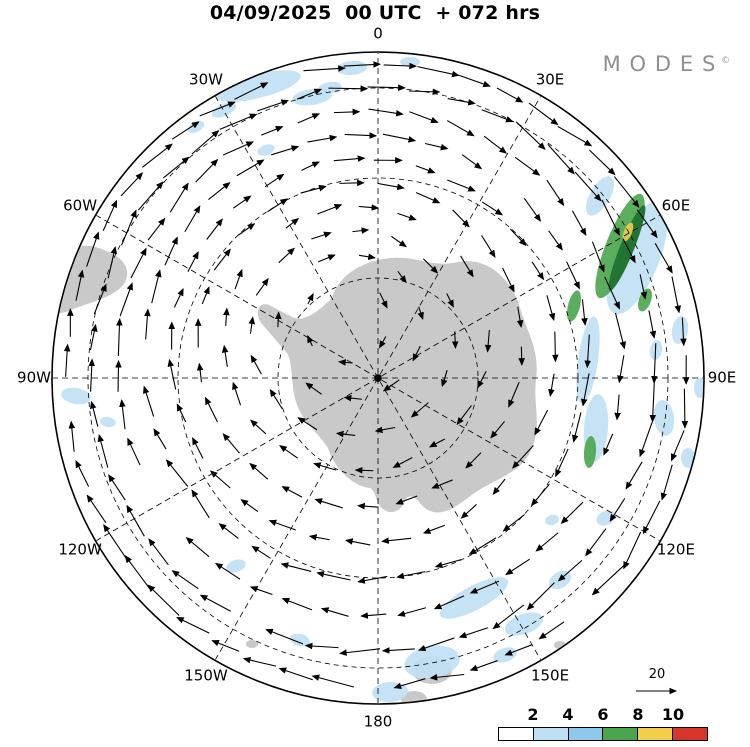 The image size is (750, 747). I want to click on land-polygon, so click(397, 385).